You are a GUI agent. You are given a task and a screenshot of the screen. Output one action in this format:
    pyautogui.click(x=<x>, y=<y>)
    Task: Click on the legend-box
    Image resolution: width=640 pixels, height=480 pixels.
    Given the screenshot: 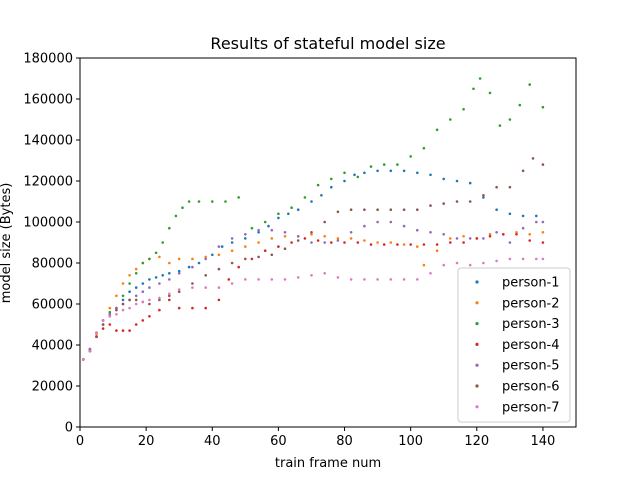 What is the action you would take?
    pyautogui.click(x=514, y=345)
    